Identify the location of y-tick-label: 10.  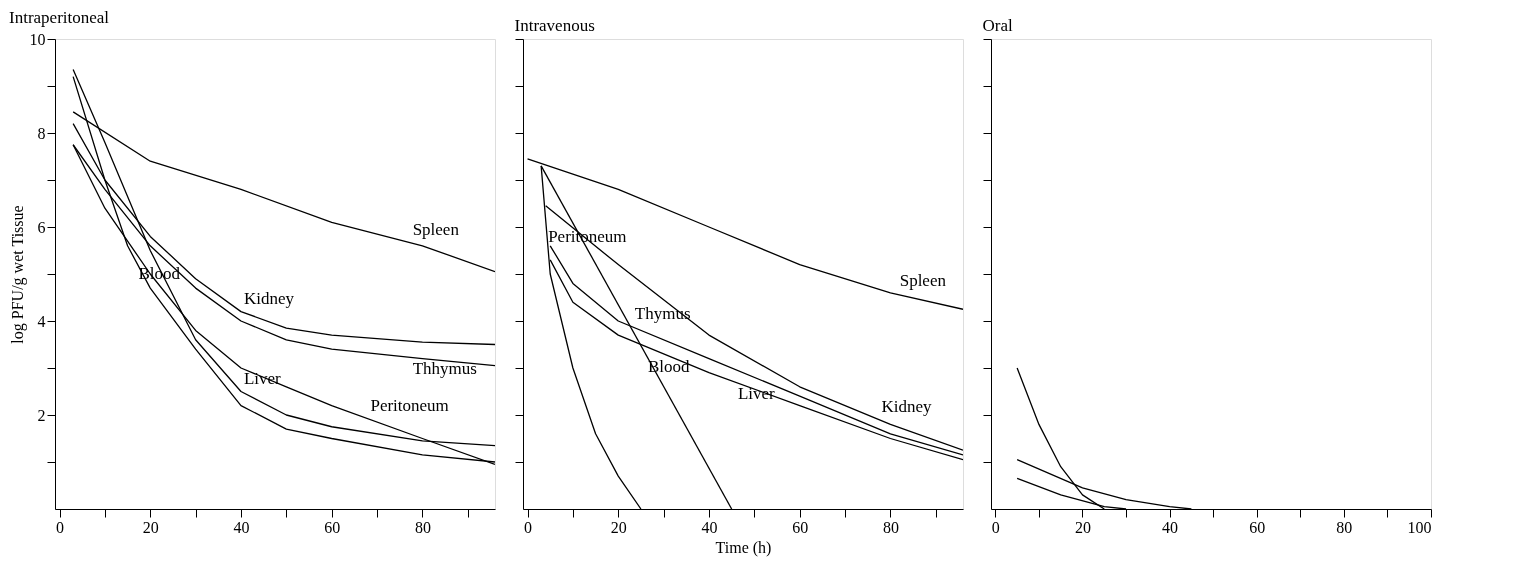
(37, 39).